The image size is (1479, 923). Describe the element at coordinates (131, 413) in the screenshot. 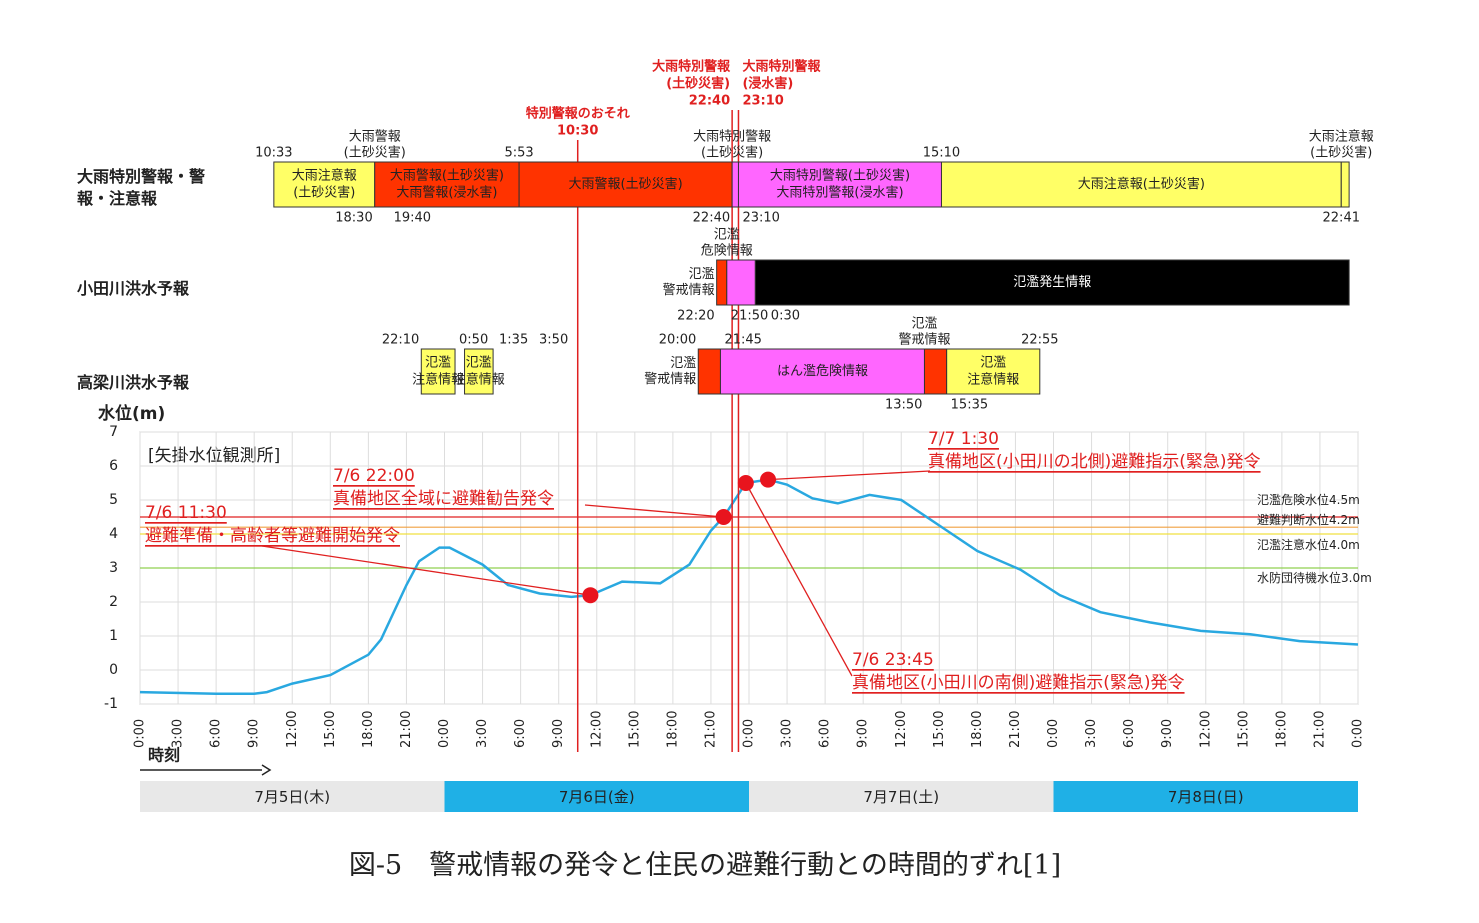

I see `y-axis-label: 水位(m)` at that location.